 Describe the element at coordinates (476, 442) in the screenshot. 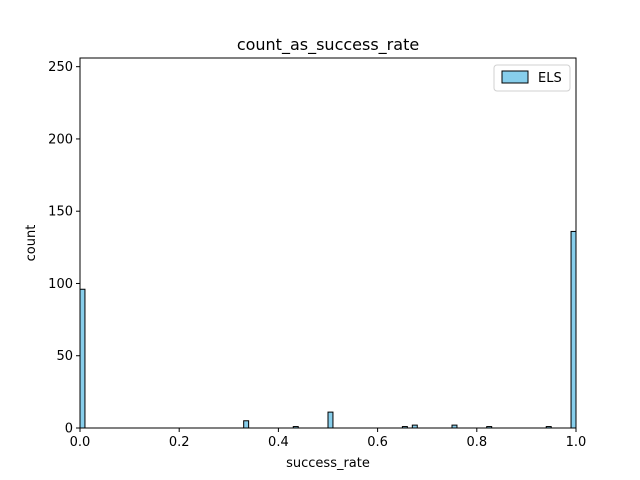

I see `x-tick-label: 0.8` at that location.